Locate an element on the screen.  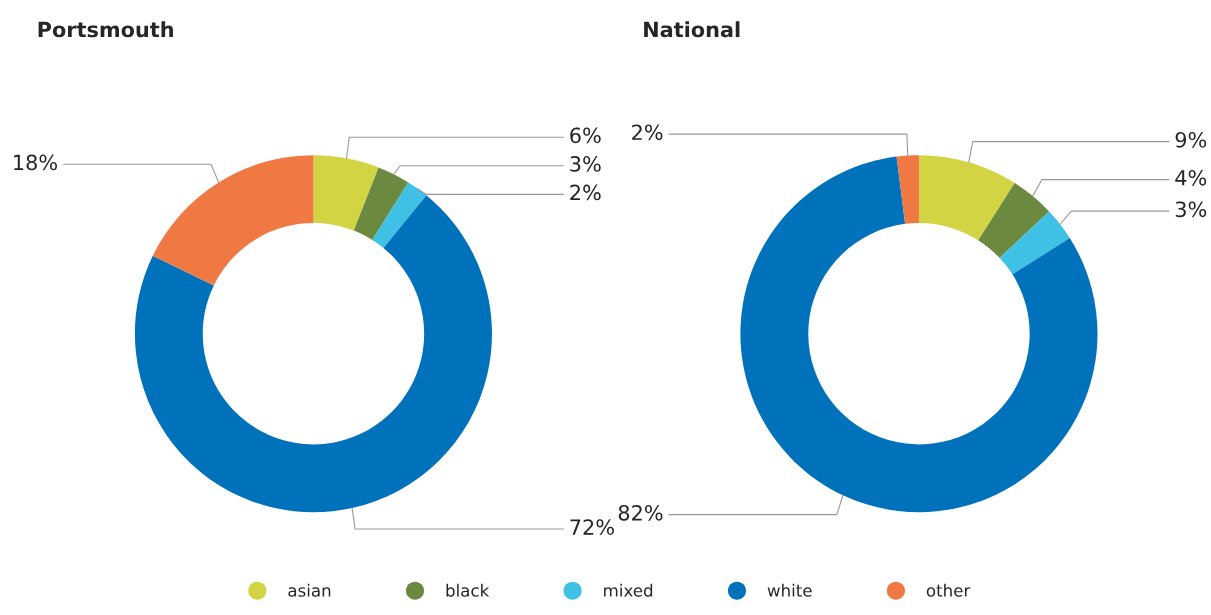
data-label: 82% is located at coordinates (640, 512).